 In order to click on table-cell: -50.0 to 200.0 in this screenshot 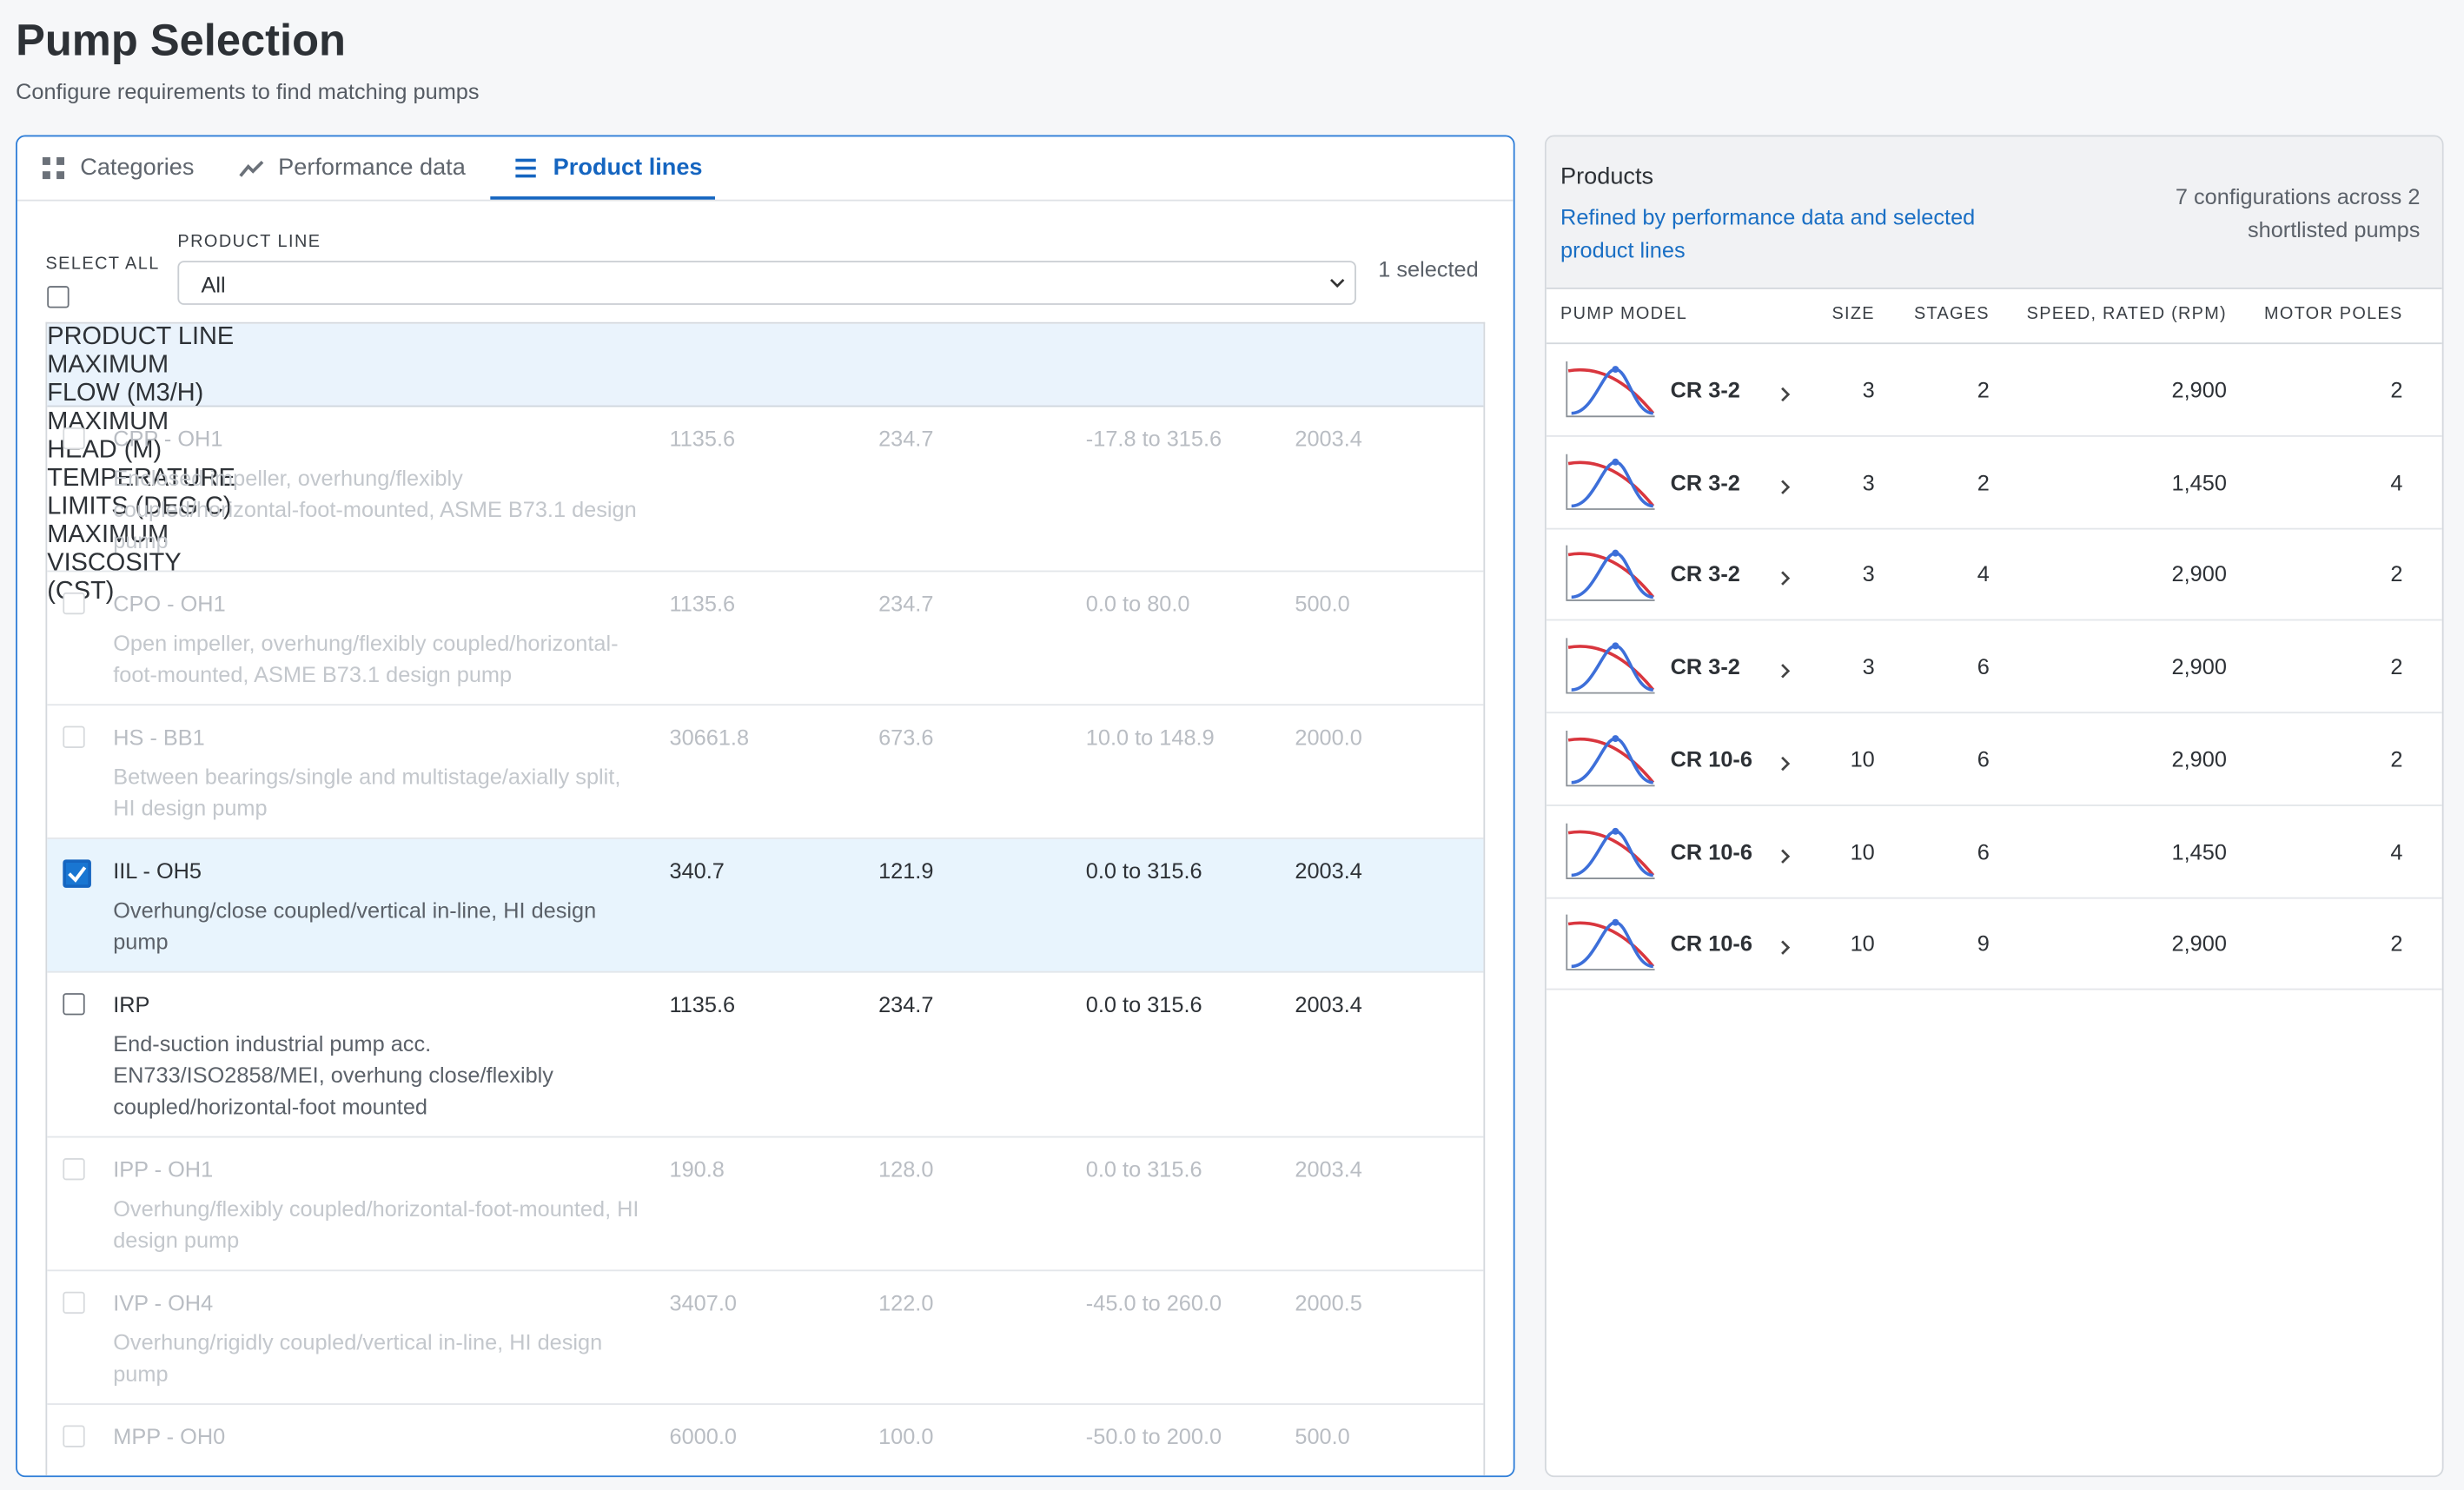, I will do `click(1153, 1436)`.